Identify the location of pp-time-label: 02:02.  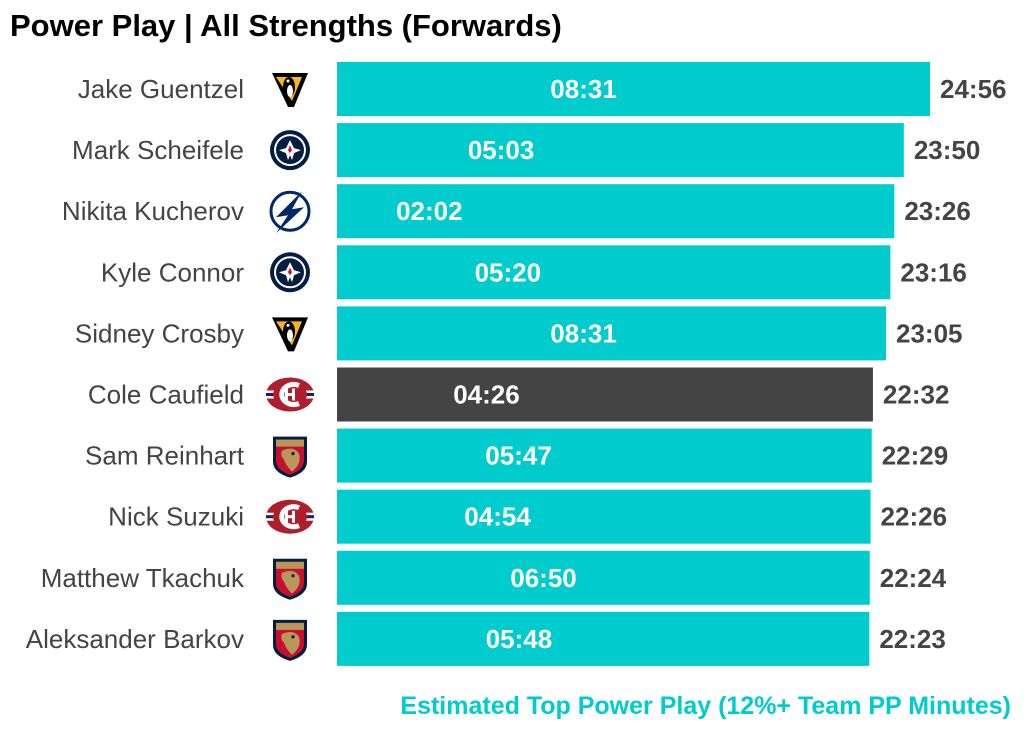
(429, 211).